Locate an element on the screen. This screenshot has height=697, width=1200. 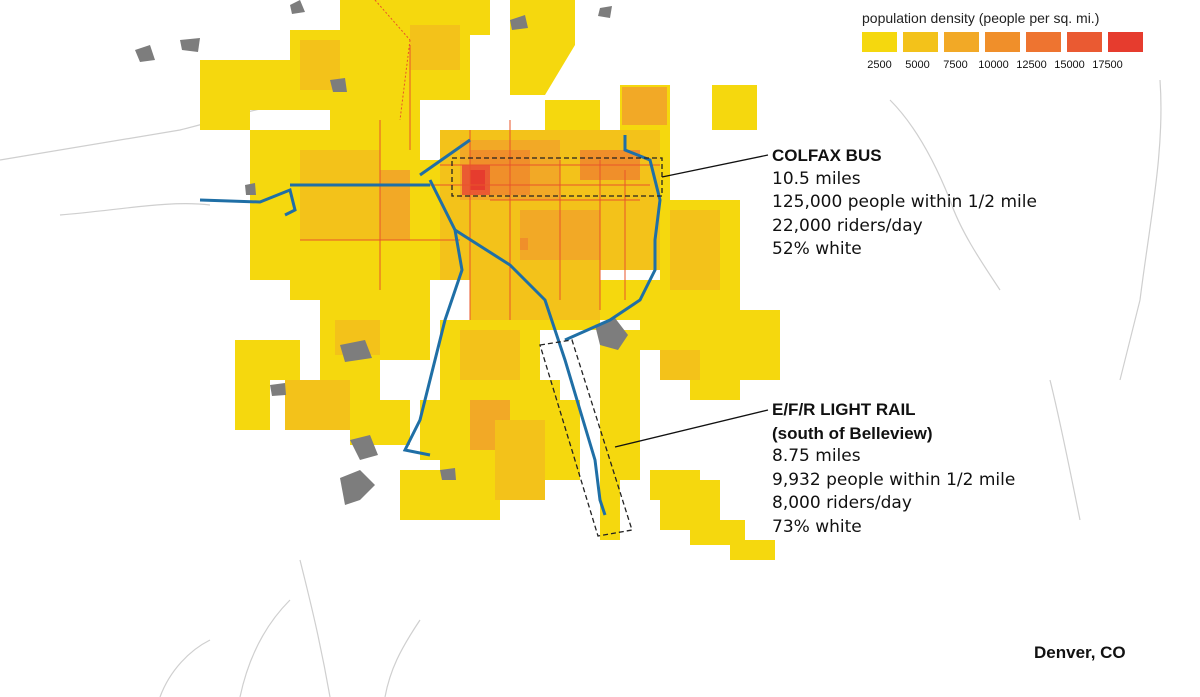
legend-tick: 10000 is located at coordinates (993, 65).